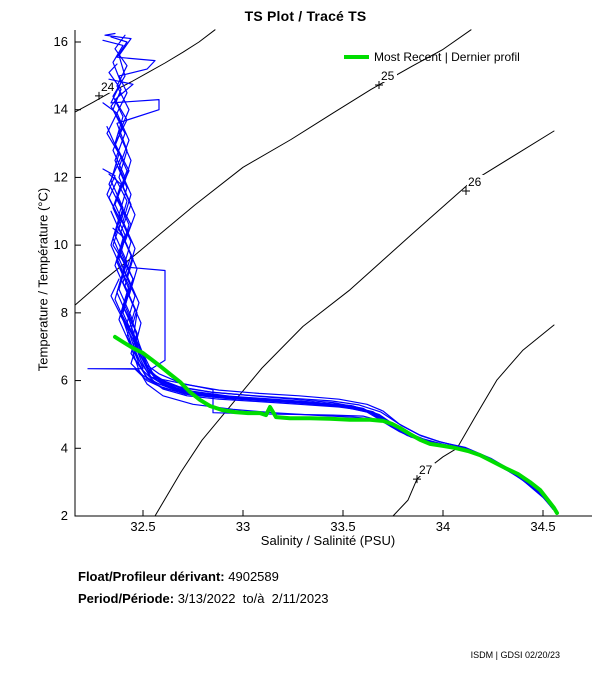 This screenshot has height=675, width=611. What do you see at coordinates (251, 598) in the screenshot?
I see `period-value: 3/13/2022 to/à 2/11/2023` at bounding box center [251, 598].